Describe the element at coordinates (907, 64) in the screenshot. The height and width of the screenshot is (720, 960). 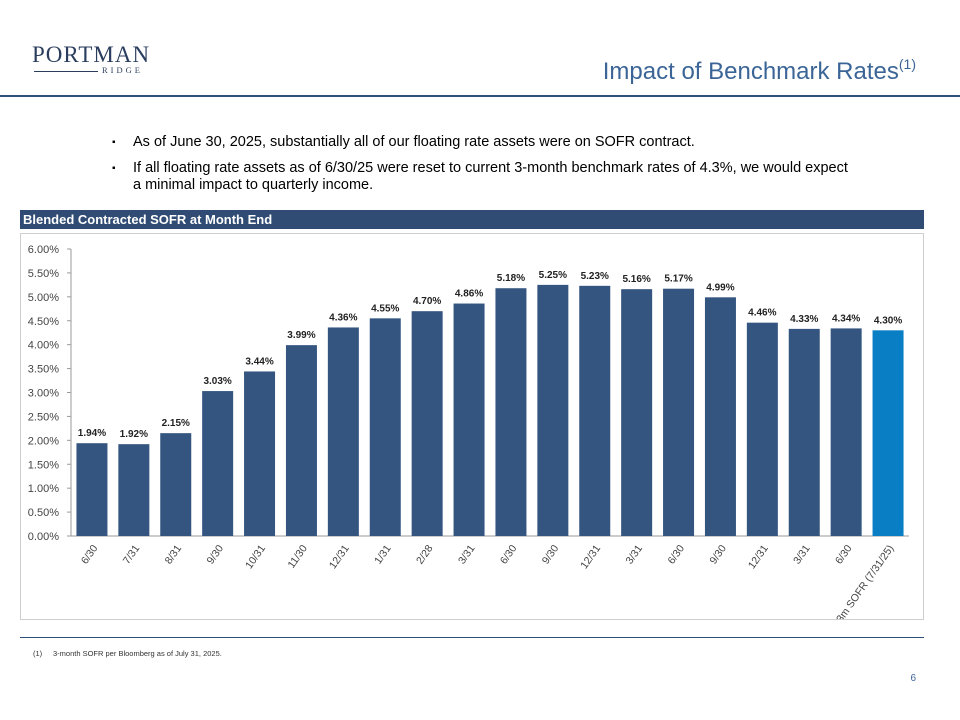
I see `title-footnote-ref: (1)` at that location.